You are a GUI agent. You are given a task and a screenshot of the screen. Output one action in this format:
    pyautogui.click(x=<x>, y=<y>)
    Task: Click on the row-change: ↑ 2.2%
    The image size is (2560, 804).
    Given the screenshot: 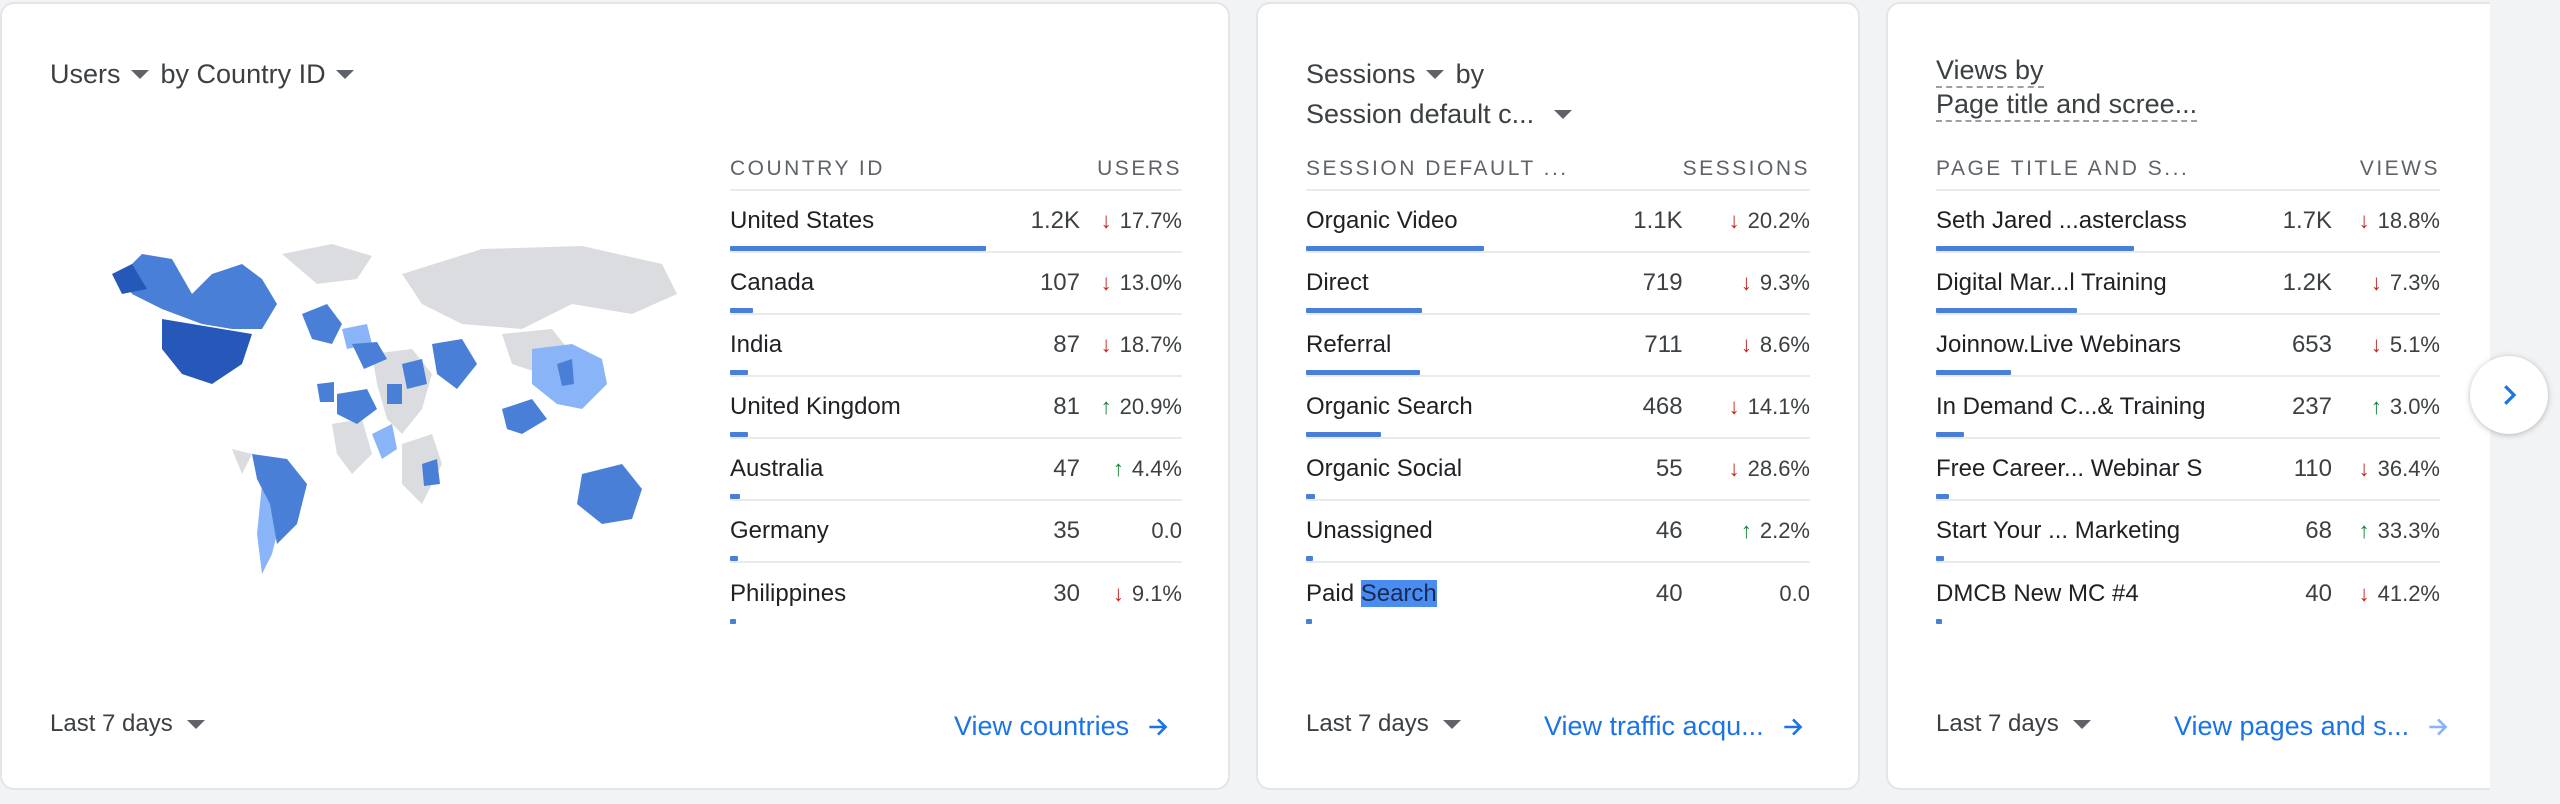 What is the action you would take?
    pyautogui.click(x=1746, y=531)
    